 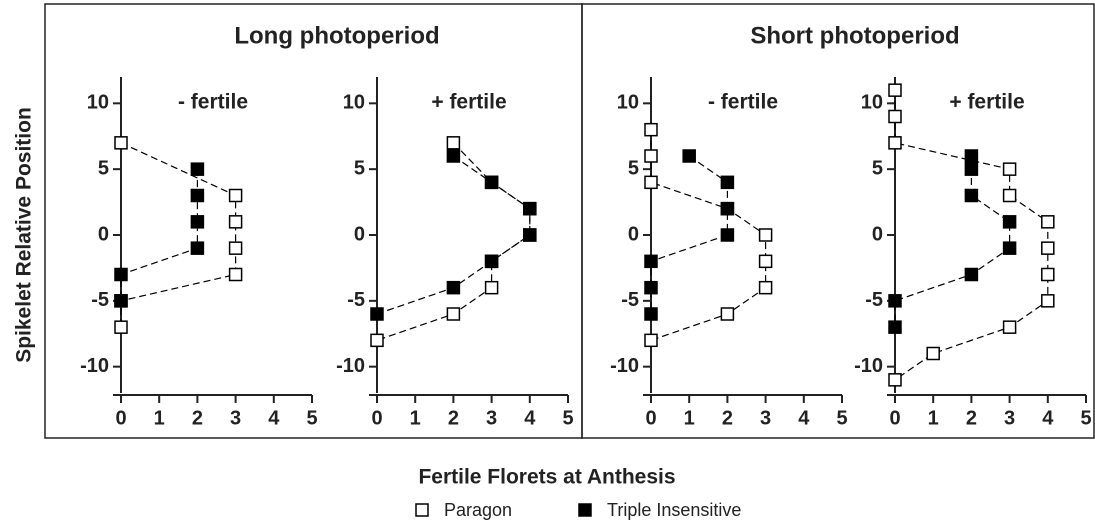 What do you see at coordinates (478, 510) in the screenshot?
I see `legend-label: Paragon` at bounding box center [478, 510].